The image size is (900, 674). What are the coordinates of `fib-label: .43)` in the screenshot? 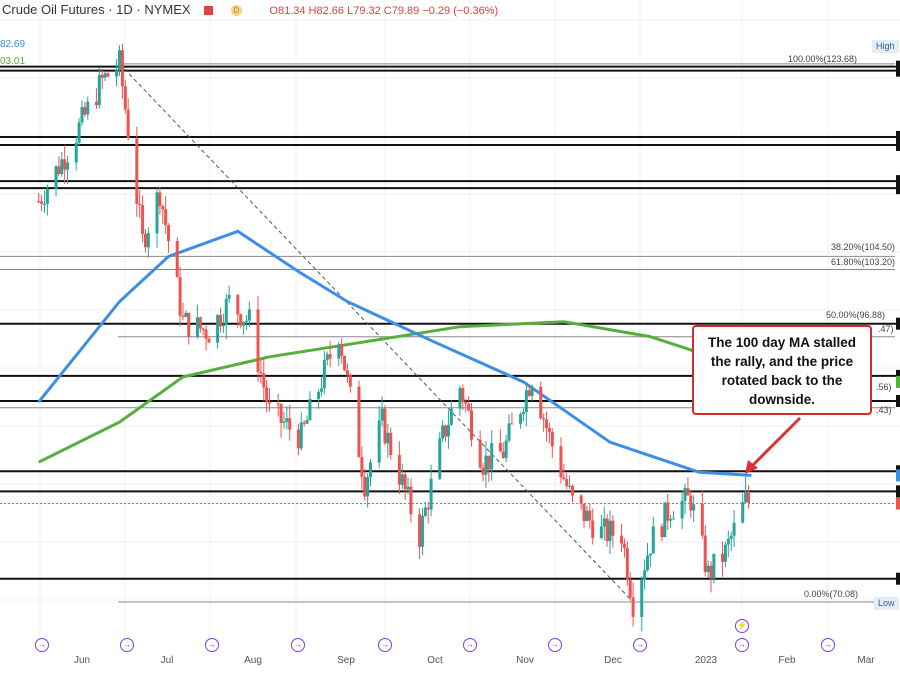 It's located at (884, 410).